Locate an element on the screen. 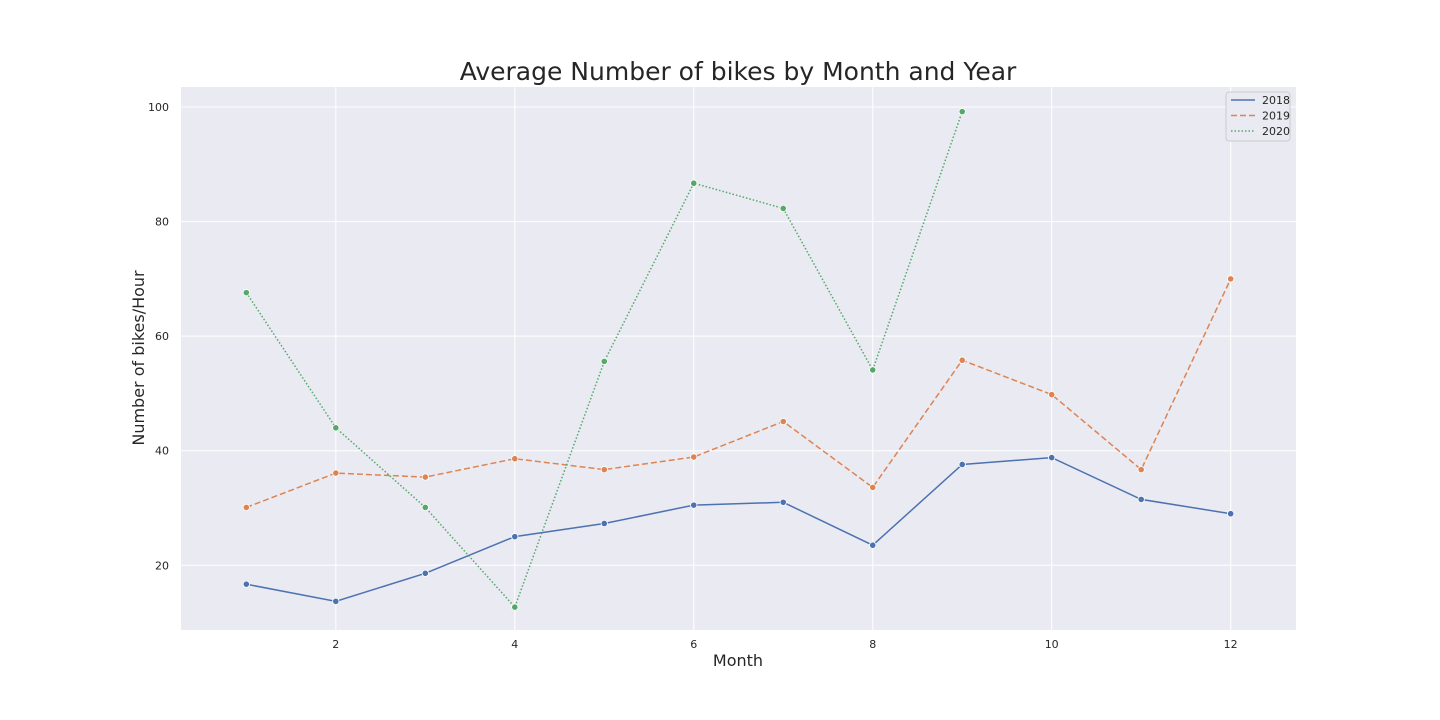 The width and height of the screenshot is (1440, 720). x-tick-label: 8 is located at coordinates (872, 644).